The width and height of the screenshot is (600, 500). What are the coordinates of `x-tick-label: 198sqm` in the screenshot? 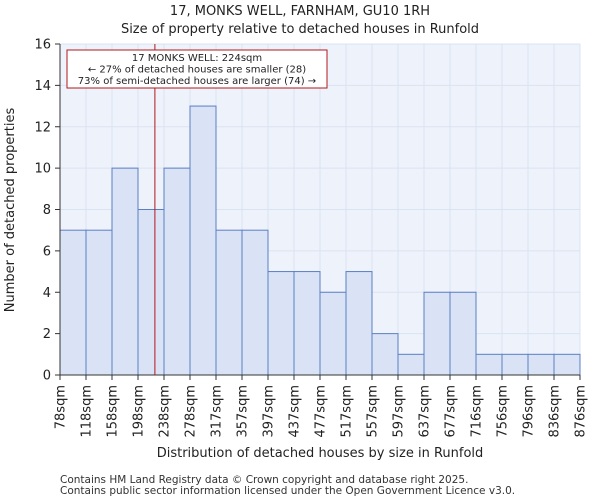 It's located at (139, 411).